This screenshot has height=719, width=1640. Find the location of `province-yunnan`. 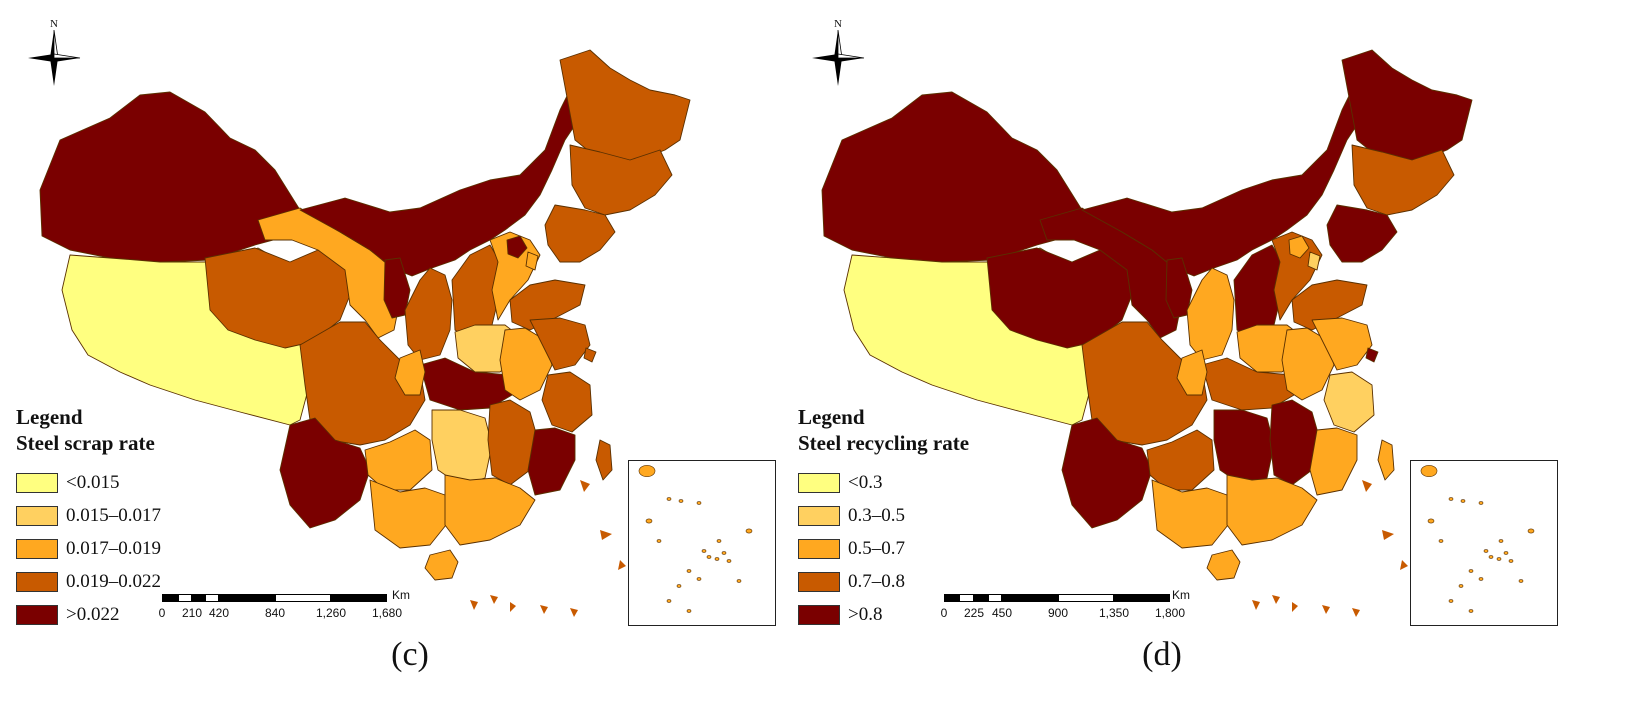

province-yunnan is located at coordinates (1107, 473).